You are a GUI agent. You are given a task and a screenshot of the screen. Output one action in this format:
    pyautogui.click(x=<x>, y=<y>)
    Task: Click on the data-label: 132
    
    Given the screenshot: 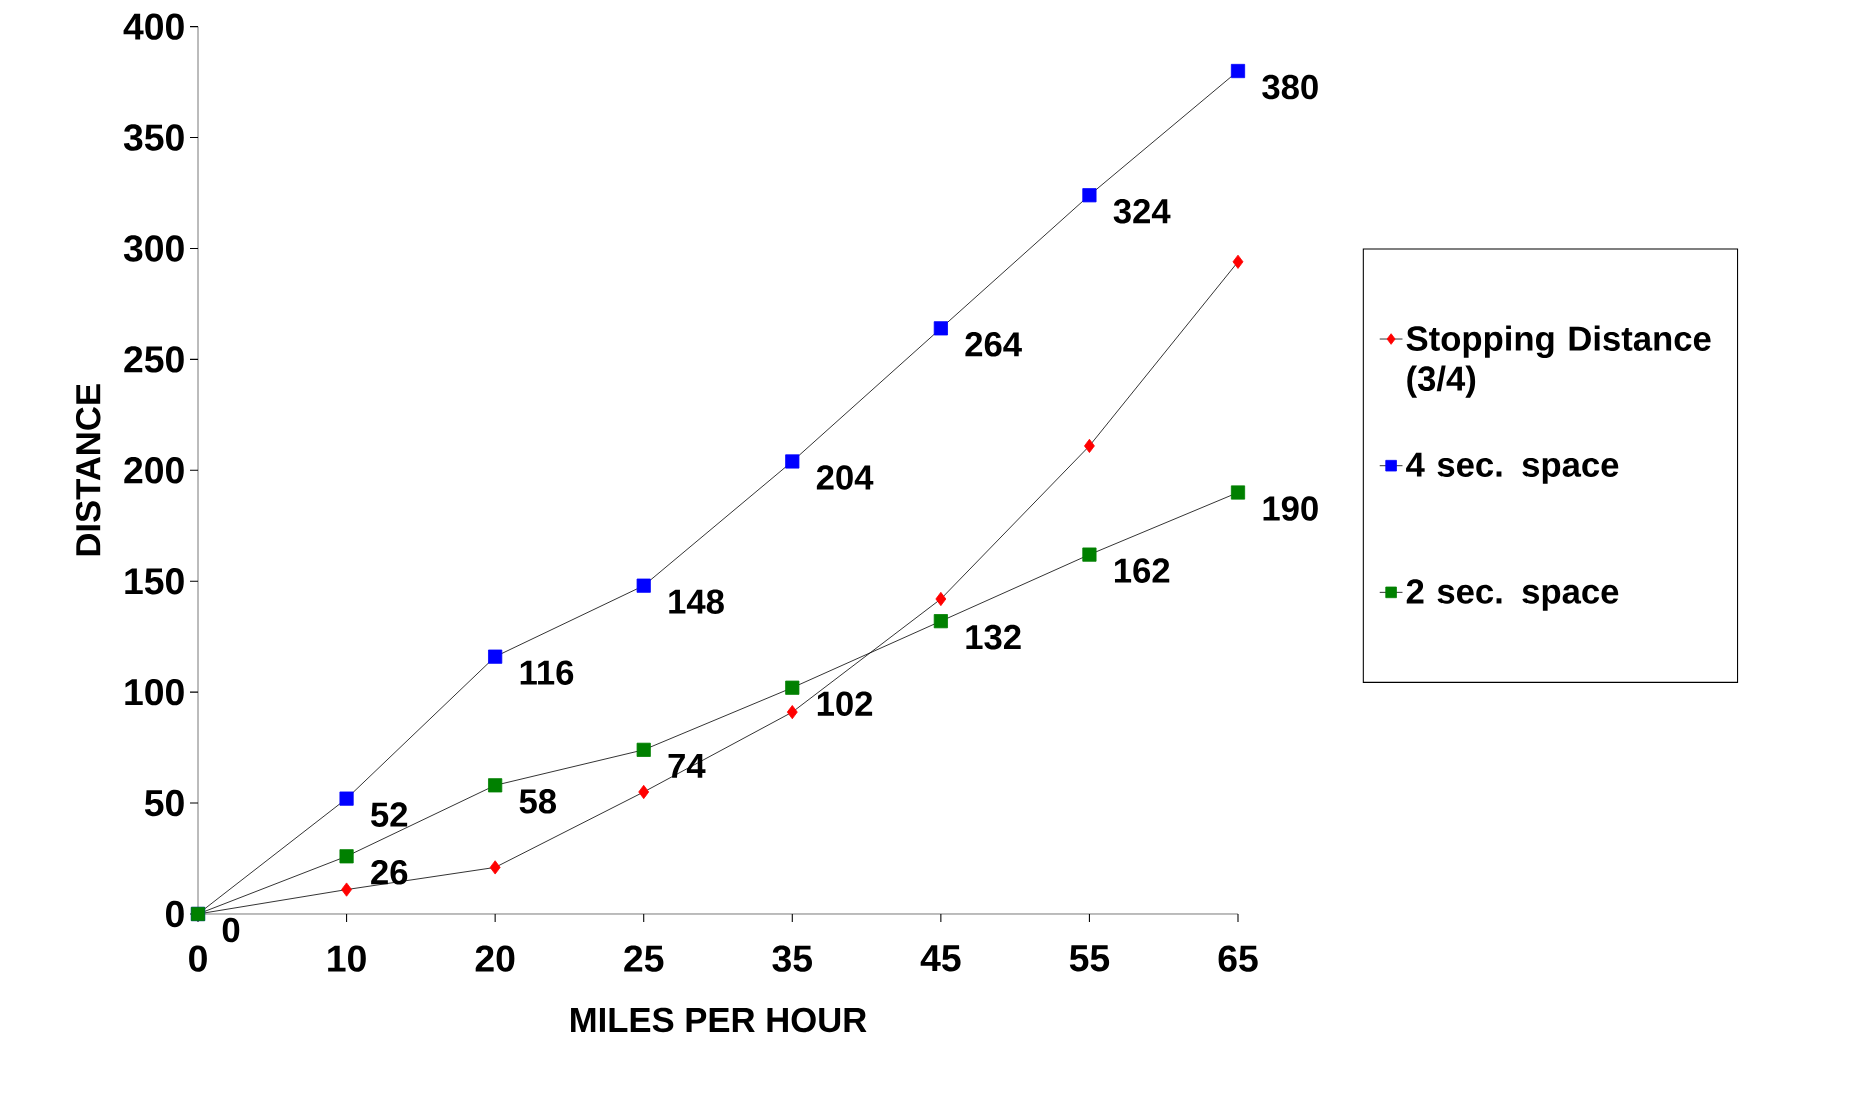 What is the action you would take?
    pyautogui.click(x=993, y=637)
    